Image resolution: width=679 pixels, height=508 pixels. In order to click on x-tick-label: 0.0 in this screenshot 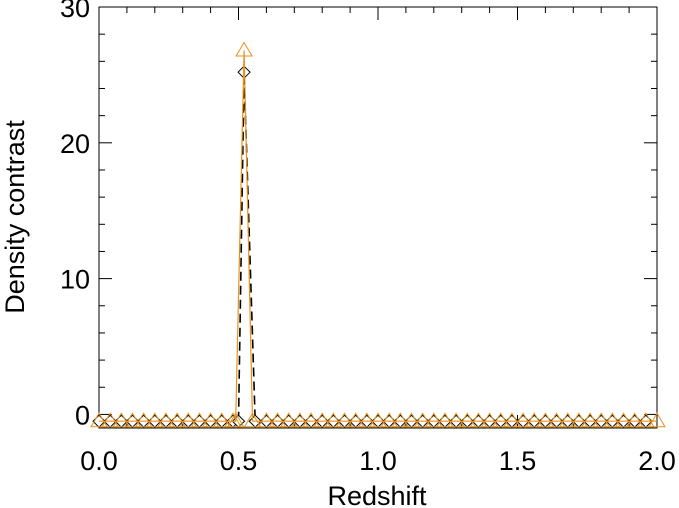, I will do `click(99, 461)`.